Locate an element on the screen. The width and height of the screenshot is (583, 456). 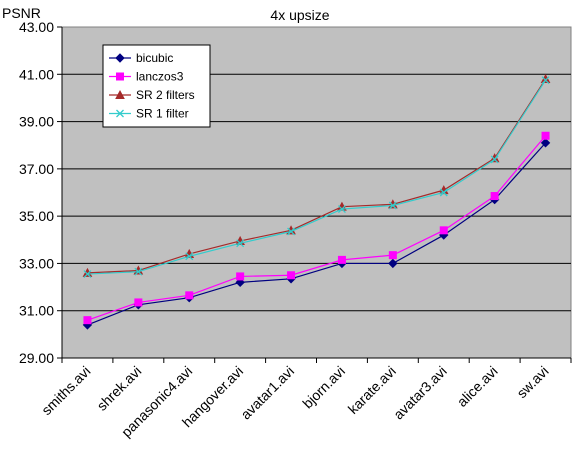
legend-label: bicubic is located at coordinates (154, 58).